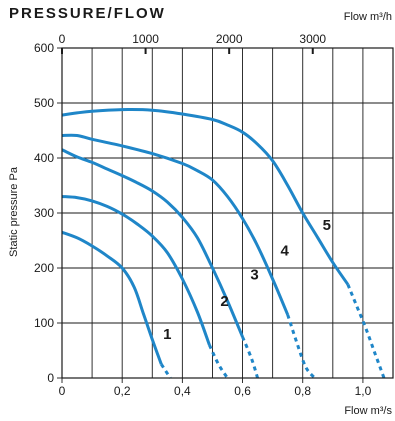  What do you see at coordinates (229, 39) in the screenshot?
I see `top-tick-label: 2000` at bounding box center [229, 39].